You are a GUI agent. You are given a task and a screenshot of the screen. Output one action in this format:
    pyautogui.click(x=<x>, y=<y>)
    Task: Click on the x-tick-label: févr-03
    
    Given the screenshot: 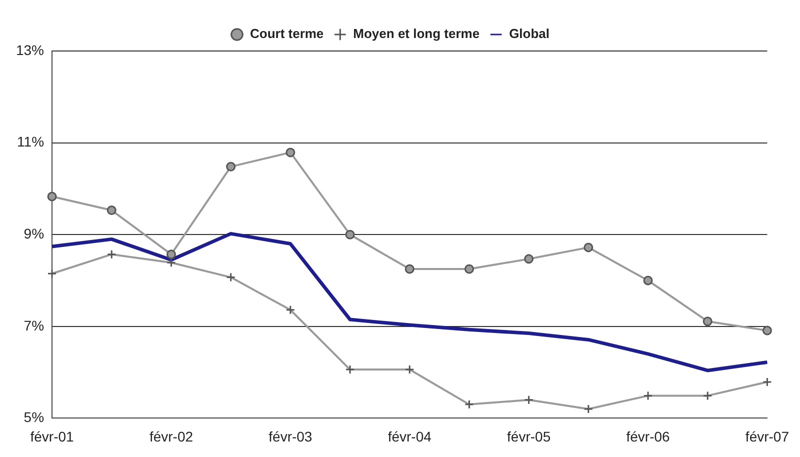 What is the action you would take?
    pyautogui.click(x=290, y=436)
    